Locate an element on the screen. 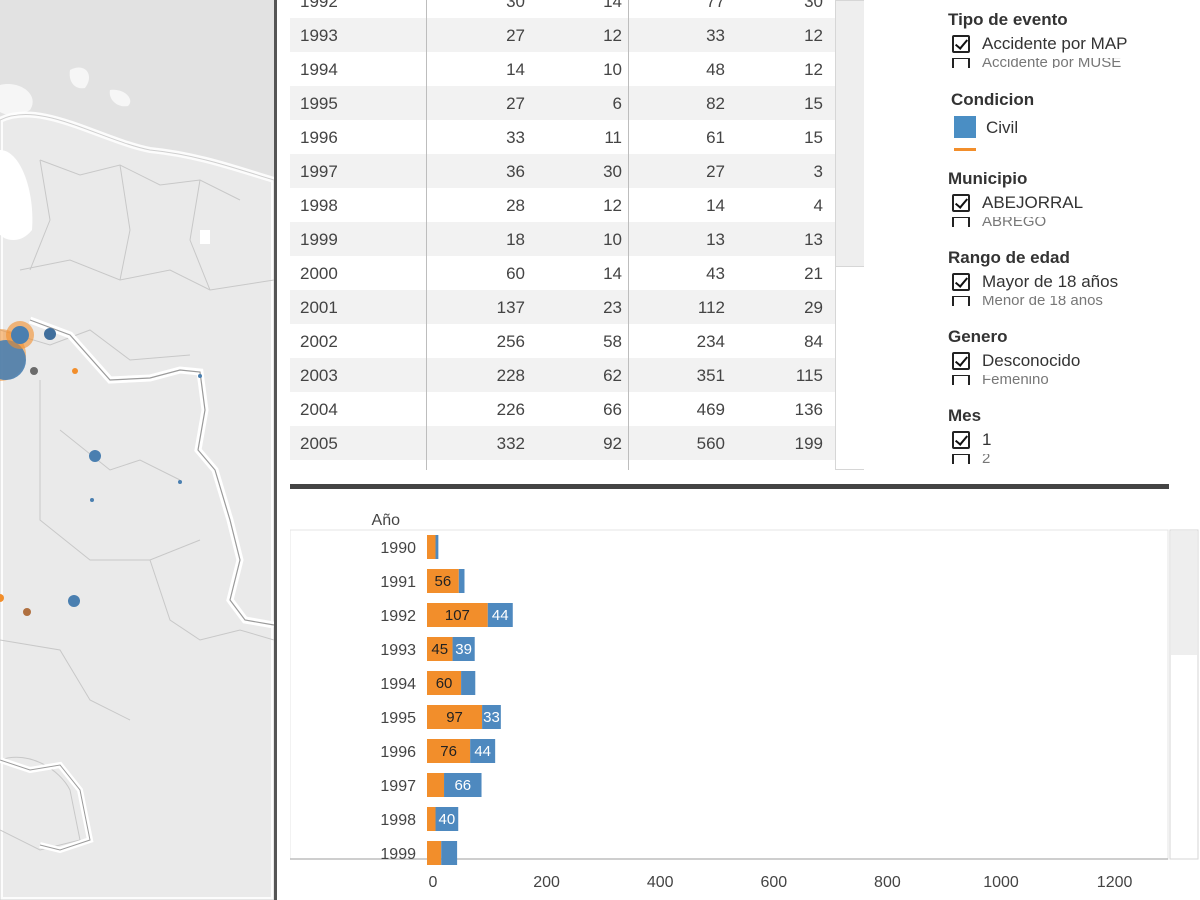 Image resolution: width=1200 pixels, height=900 pixels. filter-title: Municipio is located at coordinates (988, 178).